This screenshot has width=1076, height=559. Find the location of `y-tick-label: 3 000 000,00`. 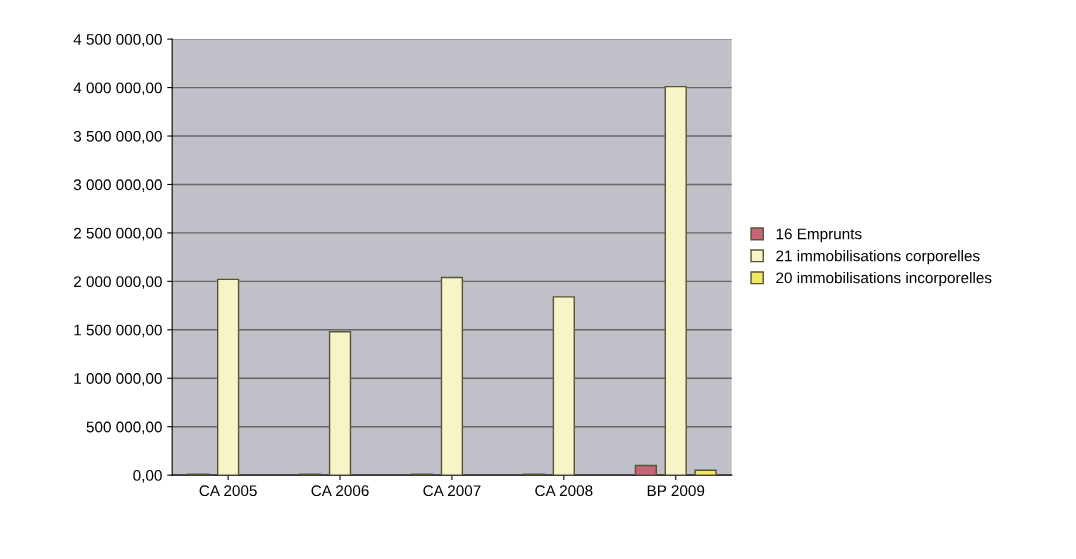

y-tick-label: 3 000 000,00 is located at coordinates (117, 185).